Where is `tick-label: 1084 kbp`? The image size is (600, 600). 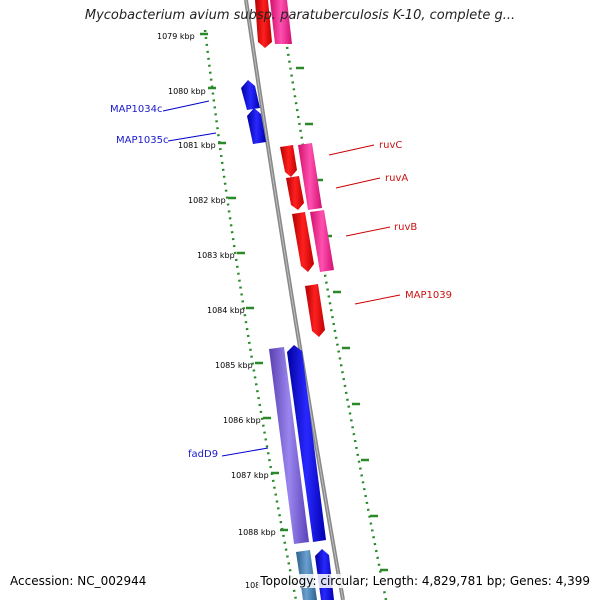
tick-label: 1084 kbp is located at coordinates (226, 310).